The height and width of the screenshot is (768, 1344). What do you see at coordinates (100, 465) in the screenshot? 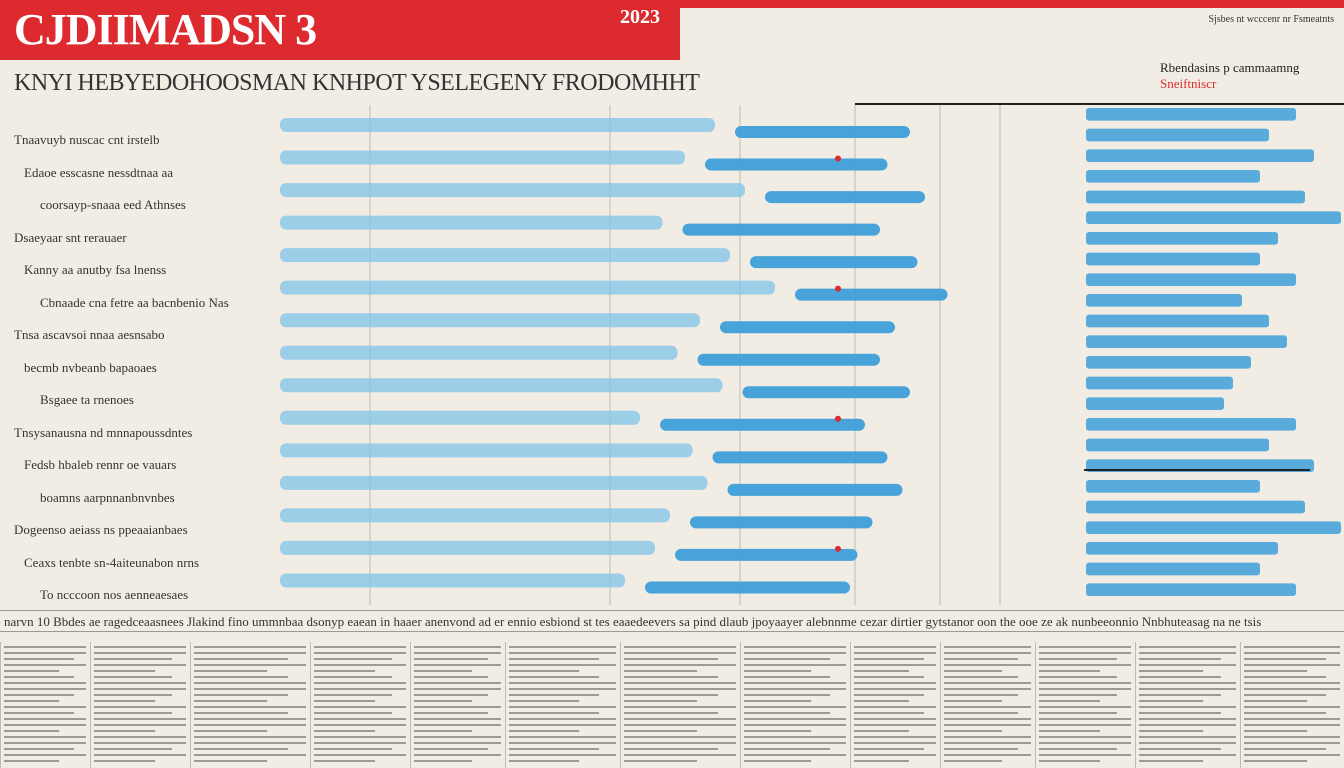
I see `category-label: Fedsb hbaleb rennr oe vauars` at bounding box center [100, 465].